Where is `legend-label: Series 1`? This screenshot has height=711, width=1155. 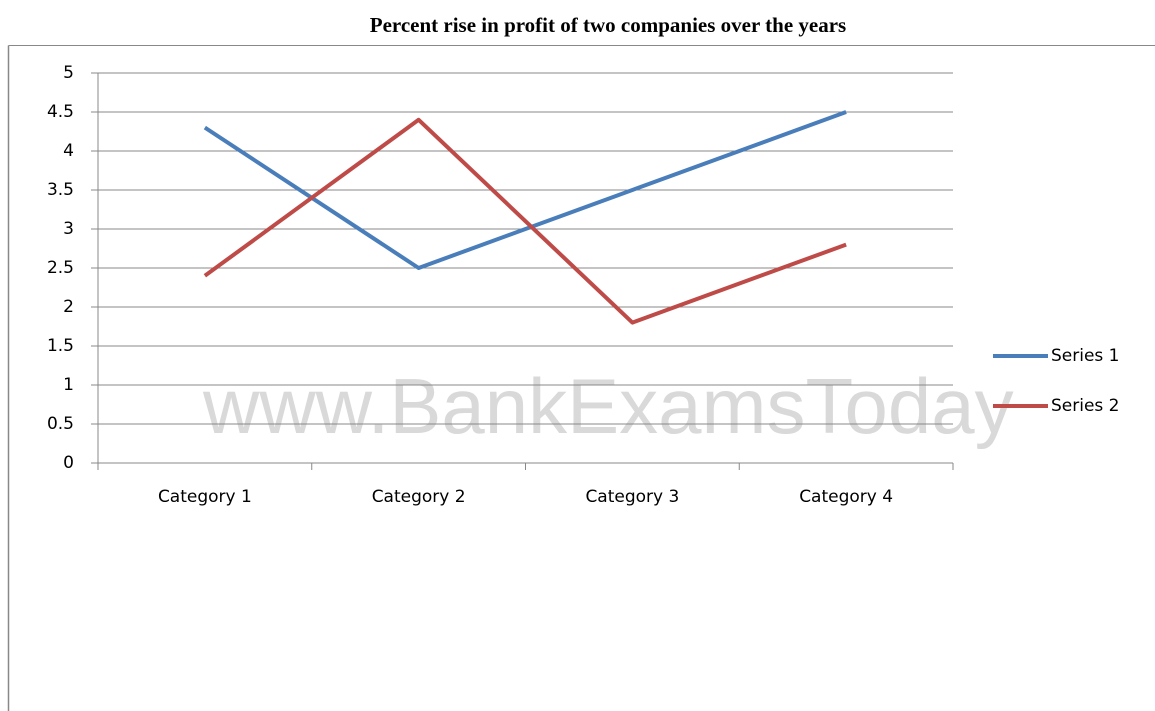 legend-label: Series 1 is located at coordinates (1085, 356).